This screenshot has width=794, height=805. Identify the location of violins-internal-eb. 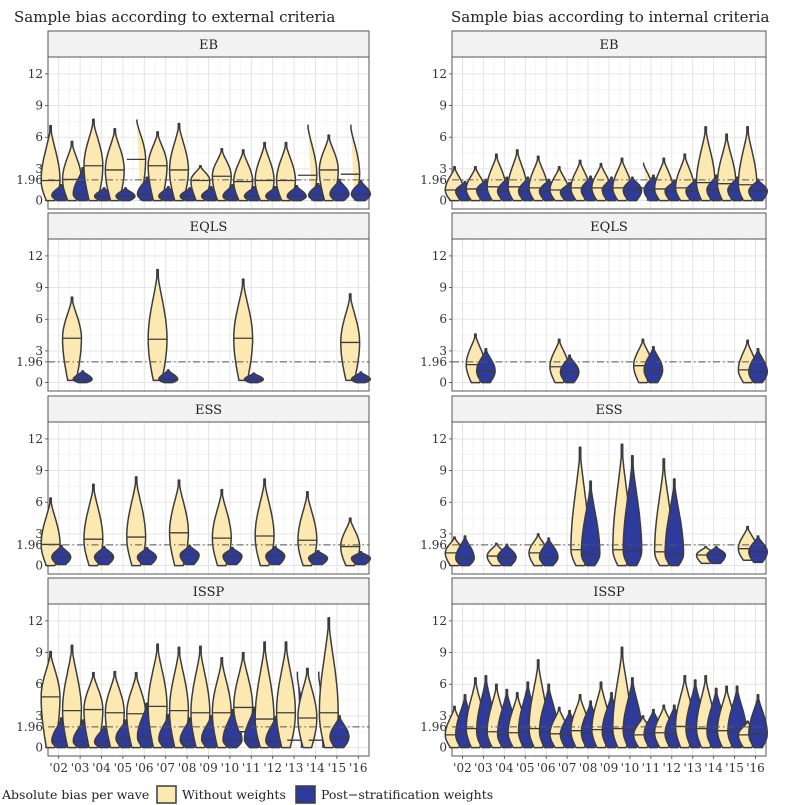
(606, 163).